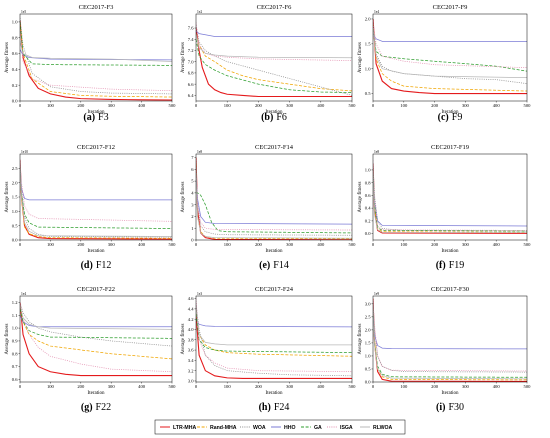 This screenshot has height=438, width=550. What do you see at coordinates (23, 294) in the screenshot?
I see `axis-exponent: 1e4` at bounding box center [23, 294].